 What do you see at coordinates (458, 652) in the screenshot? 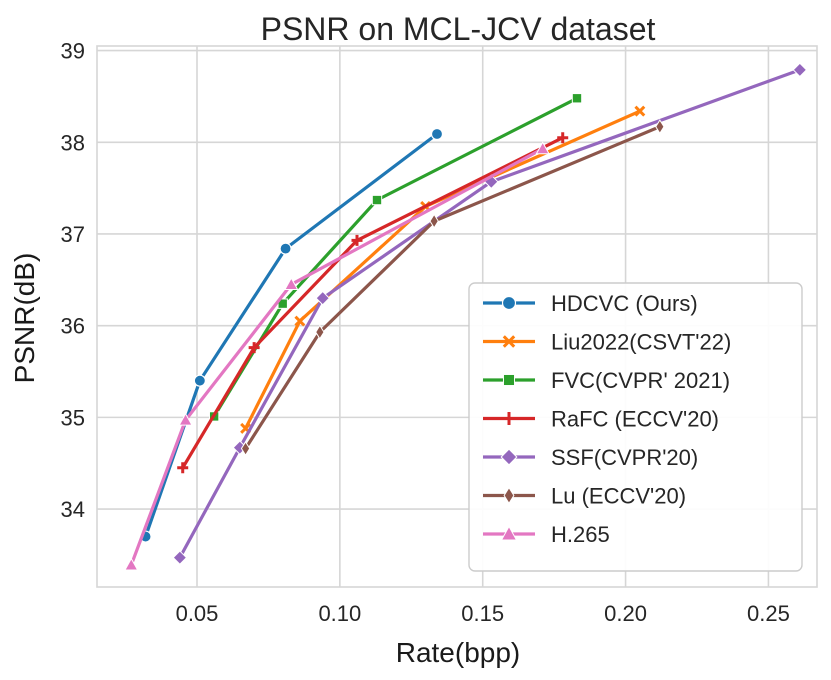
I see `x-axis-label: Rate(bpp)` at bounding box center [458, 652].